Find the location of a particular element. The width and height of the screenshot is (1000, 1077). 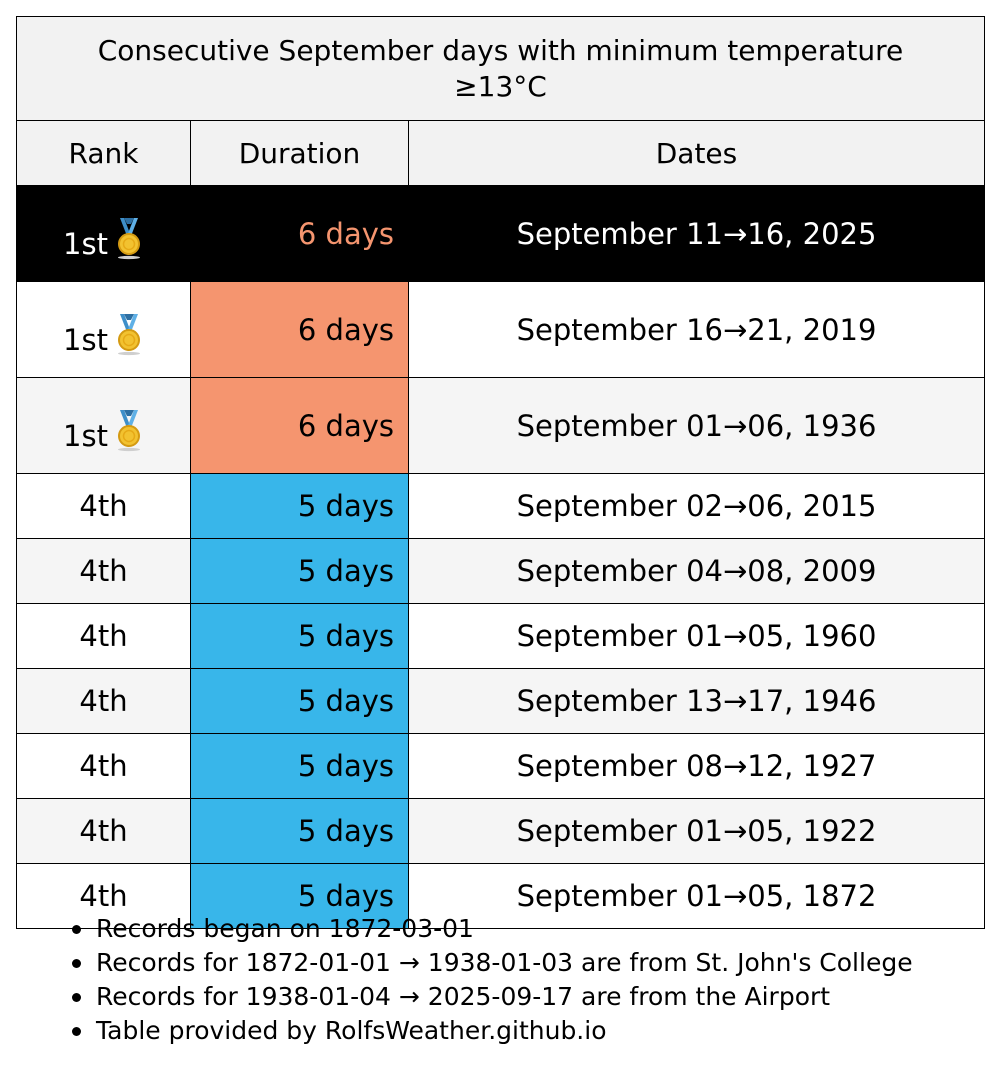

dates-cell: September 01→05, 1922 is located at coordinates (696, 831).